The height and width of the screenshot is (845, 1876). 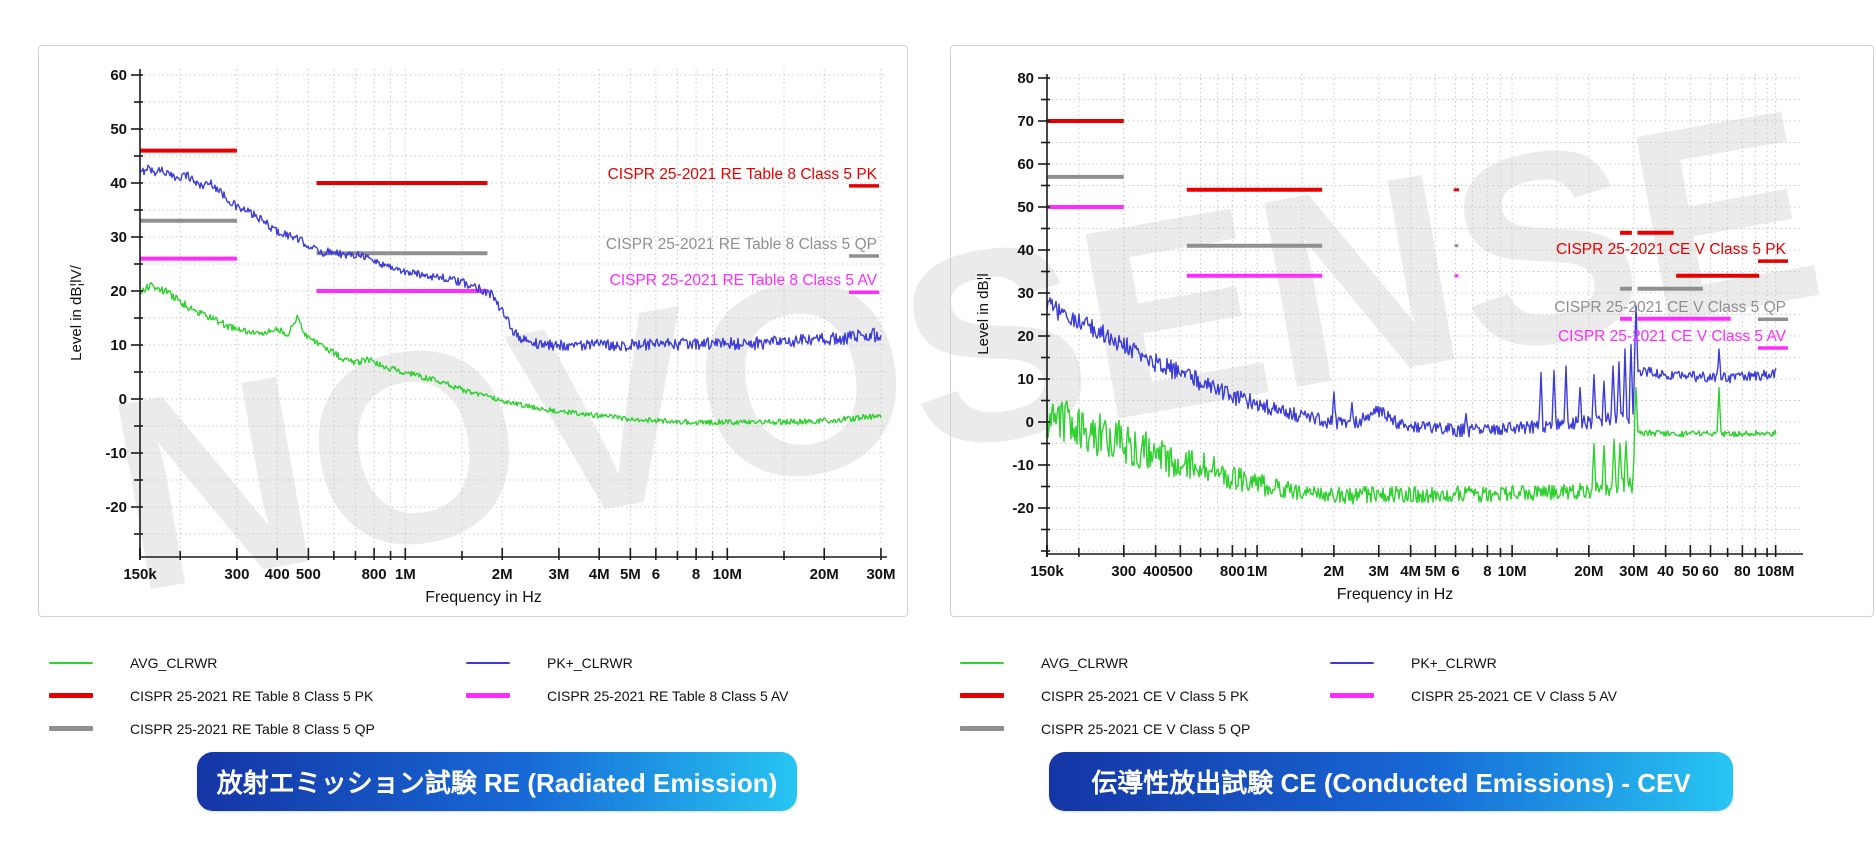 I want to click on x-tick-label: 80, so click(x=1742, y=571).